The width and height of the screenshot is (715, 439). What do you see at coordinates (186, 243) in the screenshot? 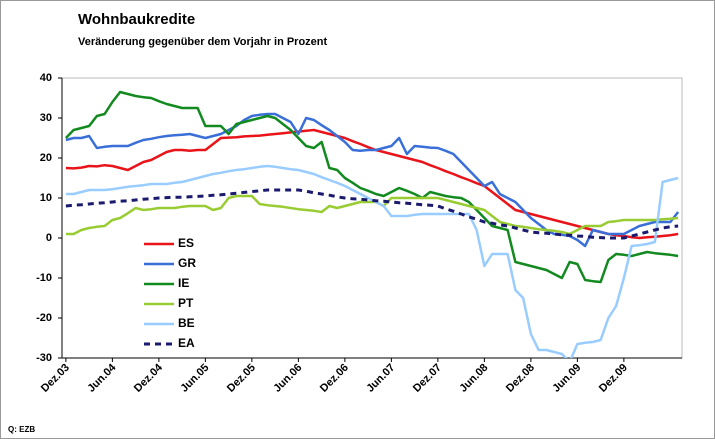
I see `legend-label: ES` at bounding box center [186, 243].